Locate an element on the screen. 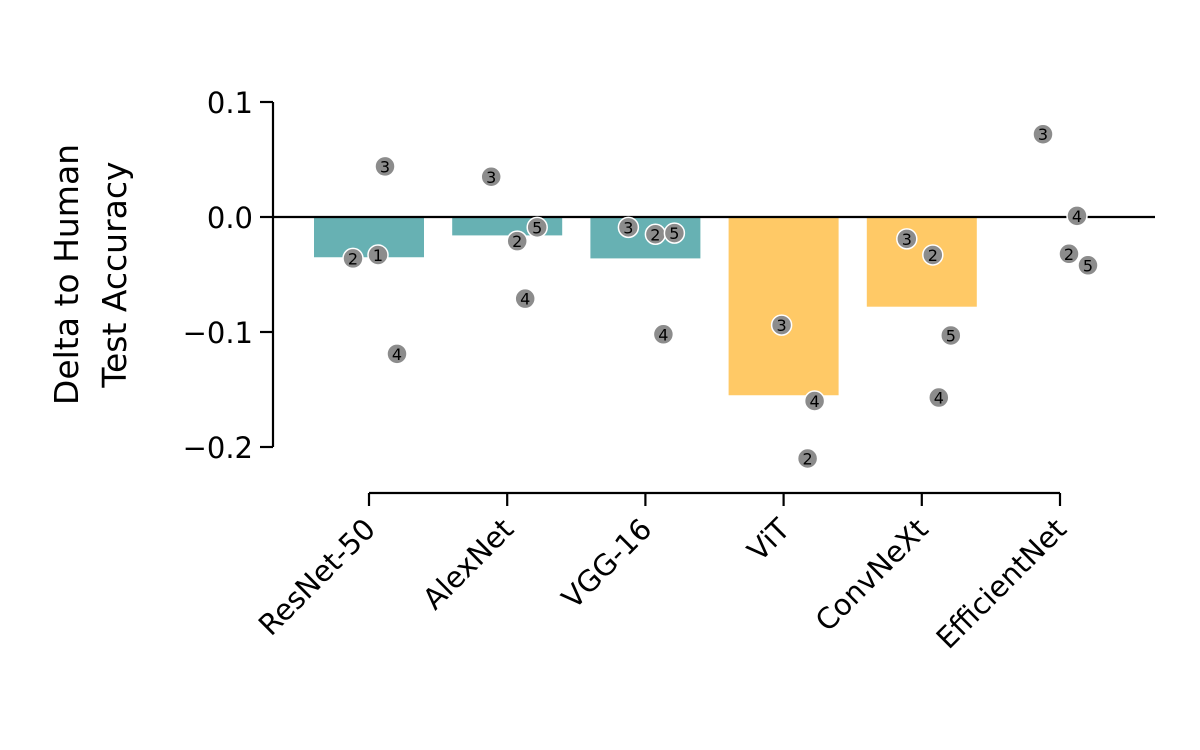 This screenshot has height=750, width=1200. data-point-label: 1 is located at coordinates (378, 255).